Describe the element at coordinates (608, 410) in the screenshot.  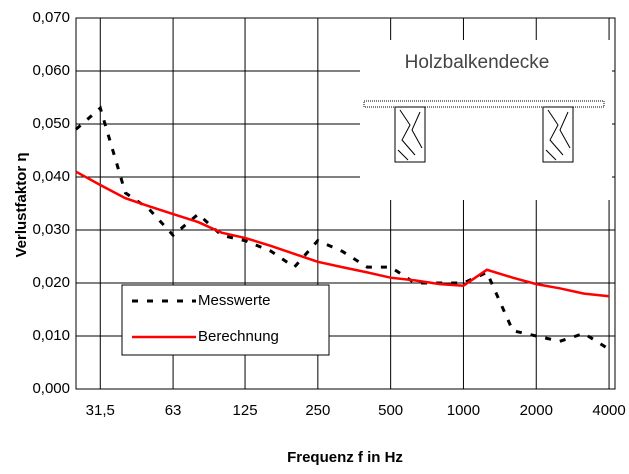
I see `x-tick-label: 4000` at that location.